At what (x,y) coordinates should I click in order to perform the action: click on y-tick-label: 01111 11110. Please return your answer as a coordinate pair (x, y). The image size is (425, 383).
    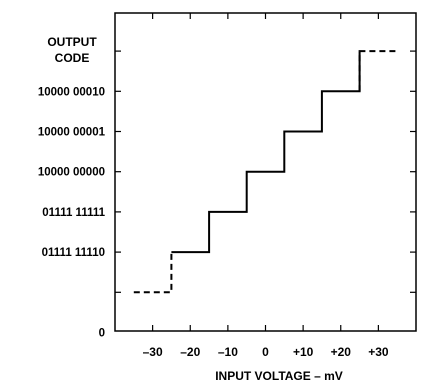
    Looking at the image, I should click on (73, 253).